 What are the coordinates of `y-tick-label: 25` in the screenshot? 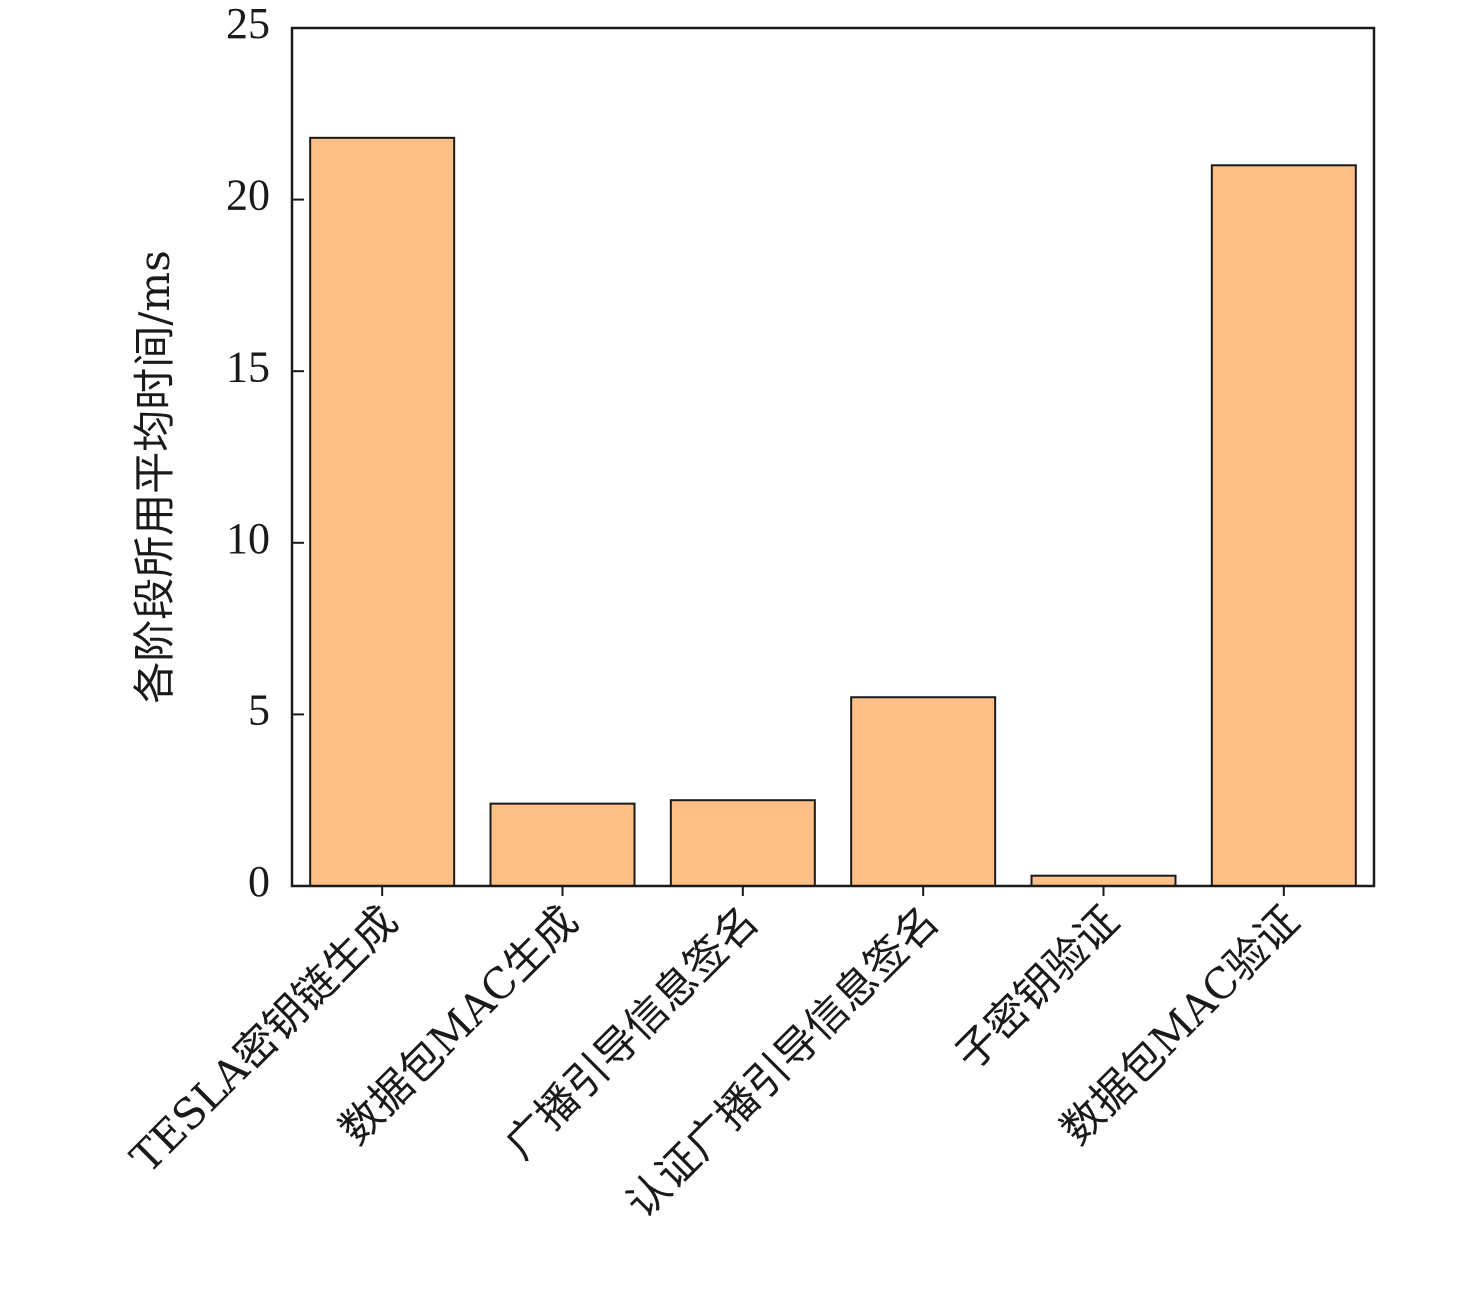 It's located at (248, 24).